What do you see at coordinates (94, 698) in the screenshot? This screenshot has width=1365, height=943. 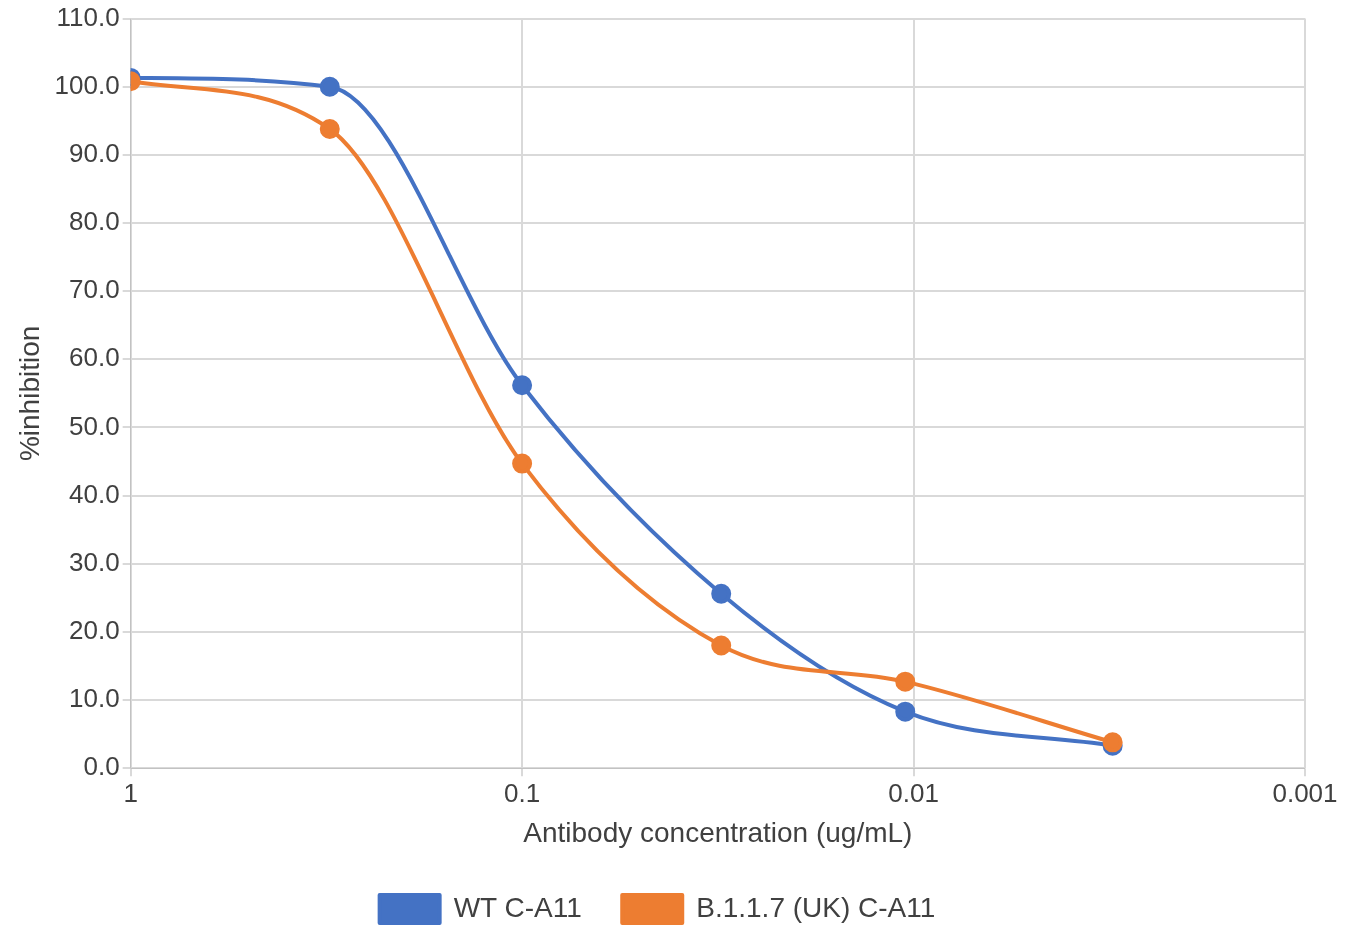 I see `y-tick-label: 10.0` at bounding box center [94, 698].